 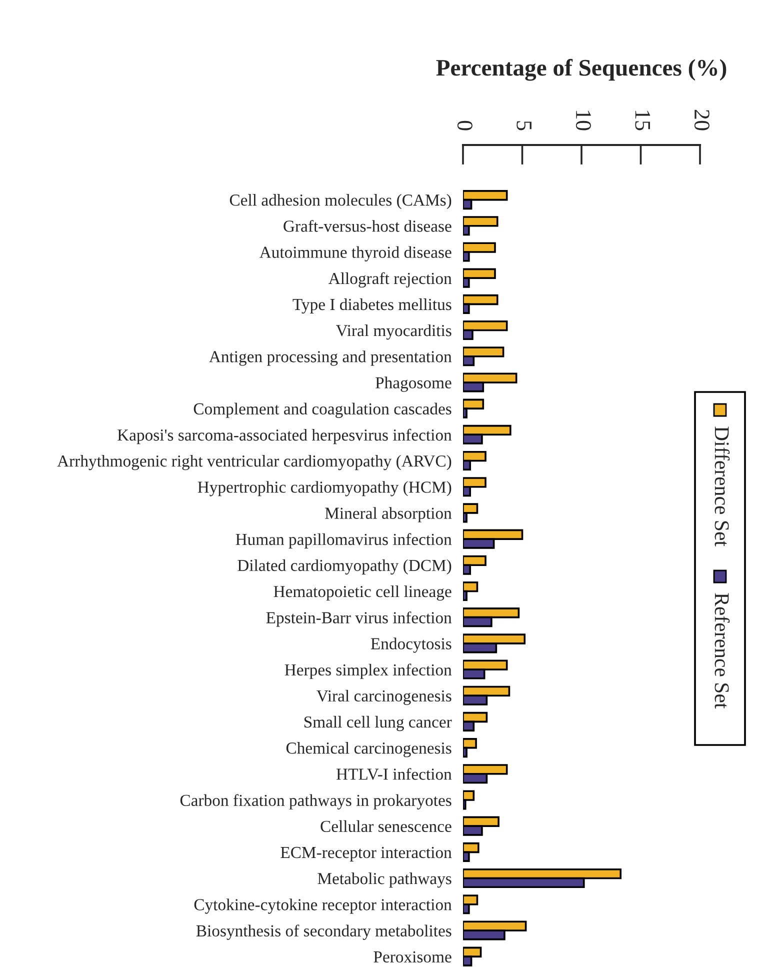 What do you see at coordinates (413, 957) in the screenshot?
I see `y-tick-label: Peroxisome` at bounding box center [413, 957].